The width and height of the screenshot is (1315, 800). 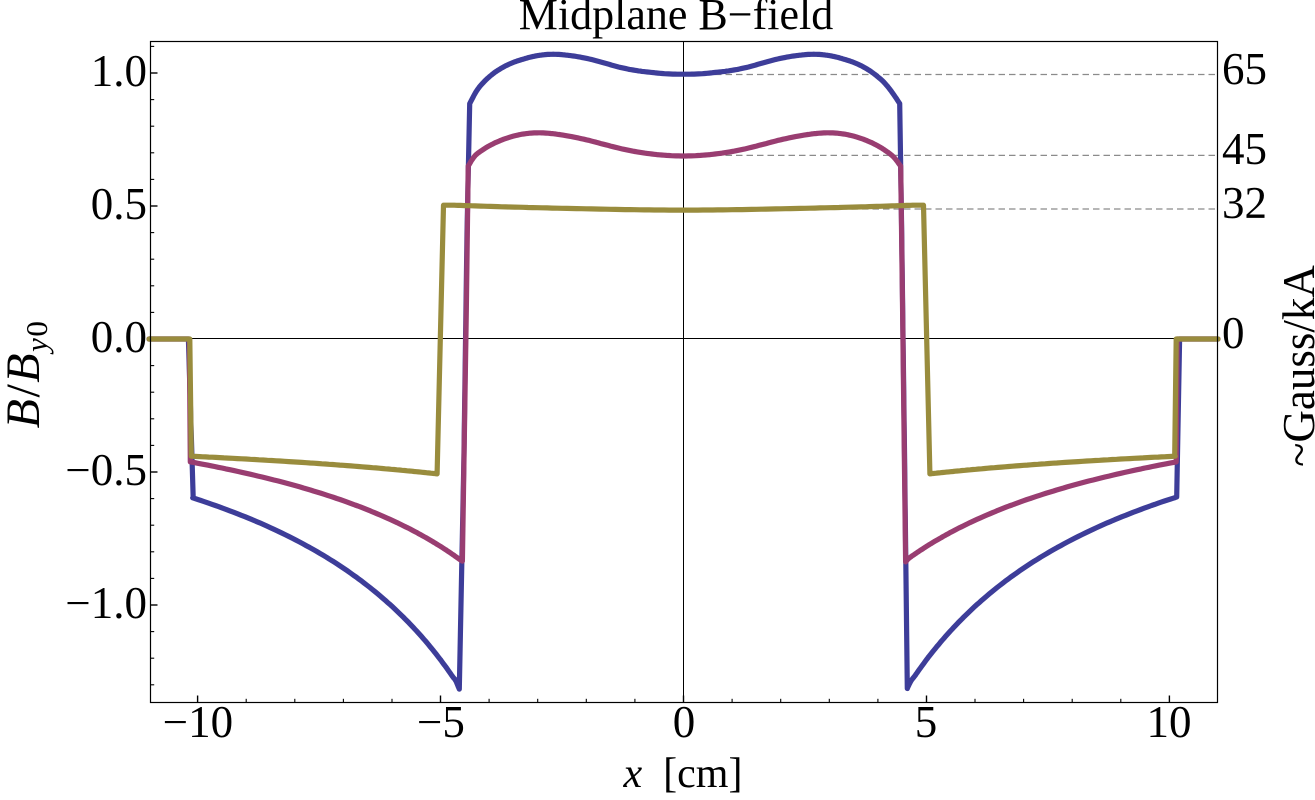 I want to click on svg-text: Midplane B−field, so click(x=676, y=19).